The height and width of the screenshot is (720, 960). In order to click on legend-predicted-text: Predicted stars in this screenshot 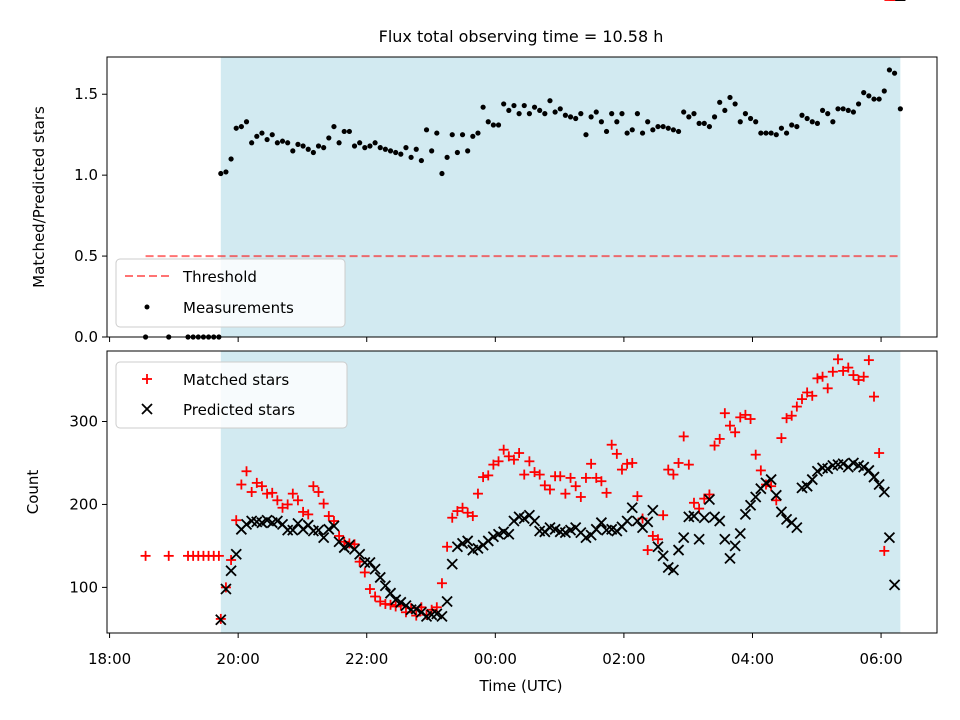, I will do `click(239, 410)`.